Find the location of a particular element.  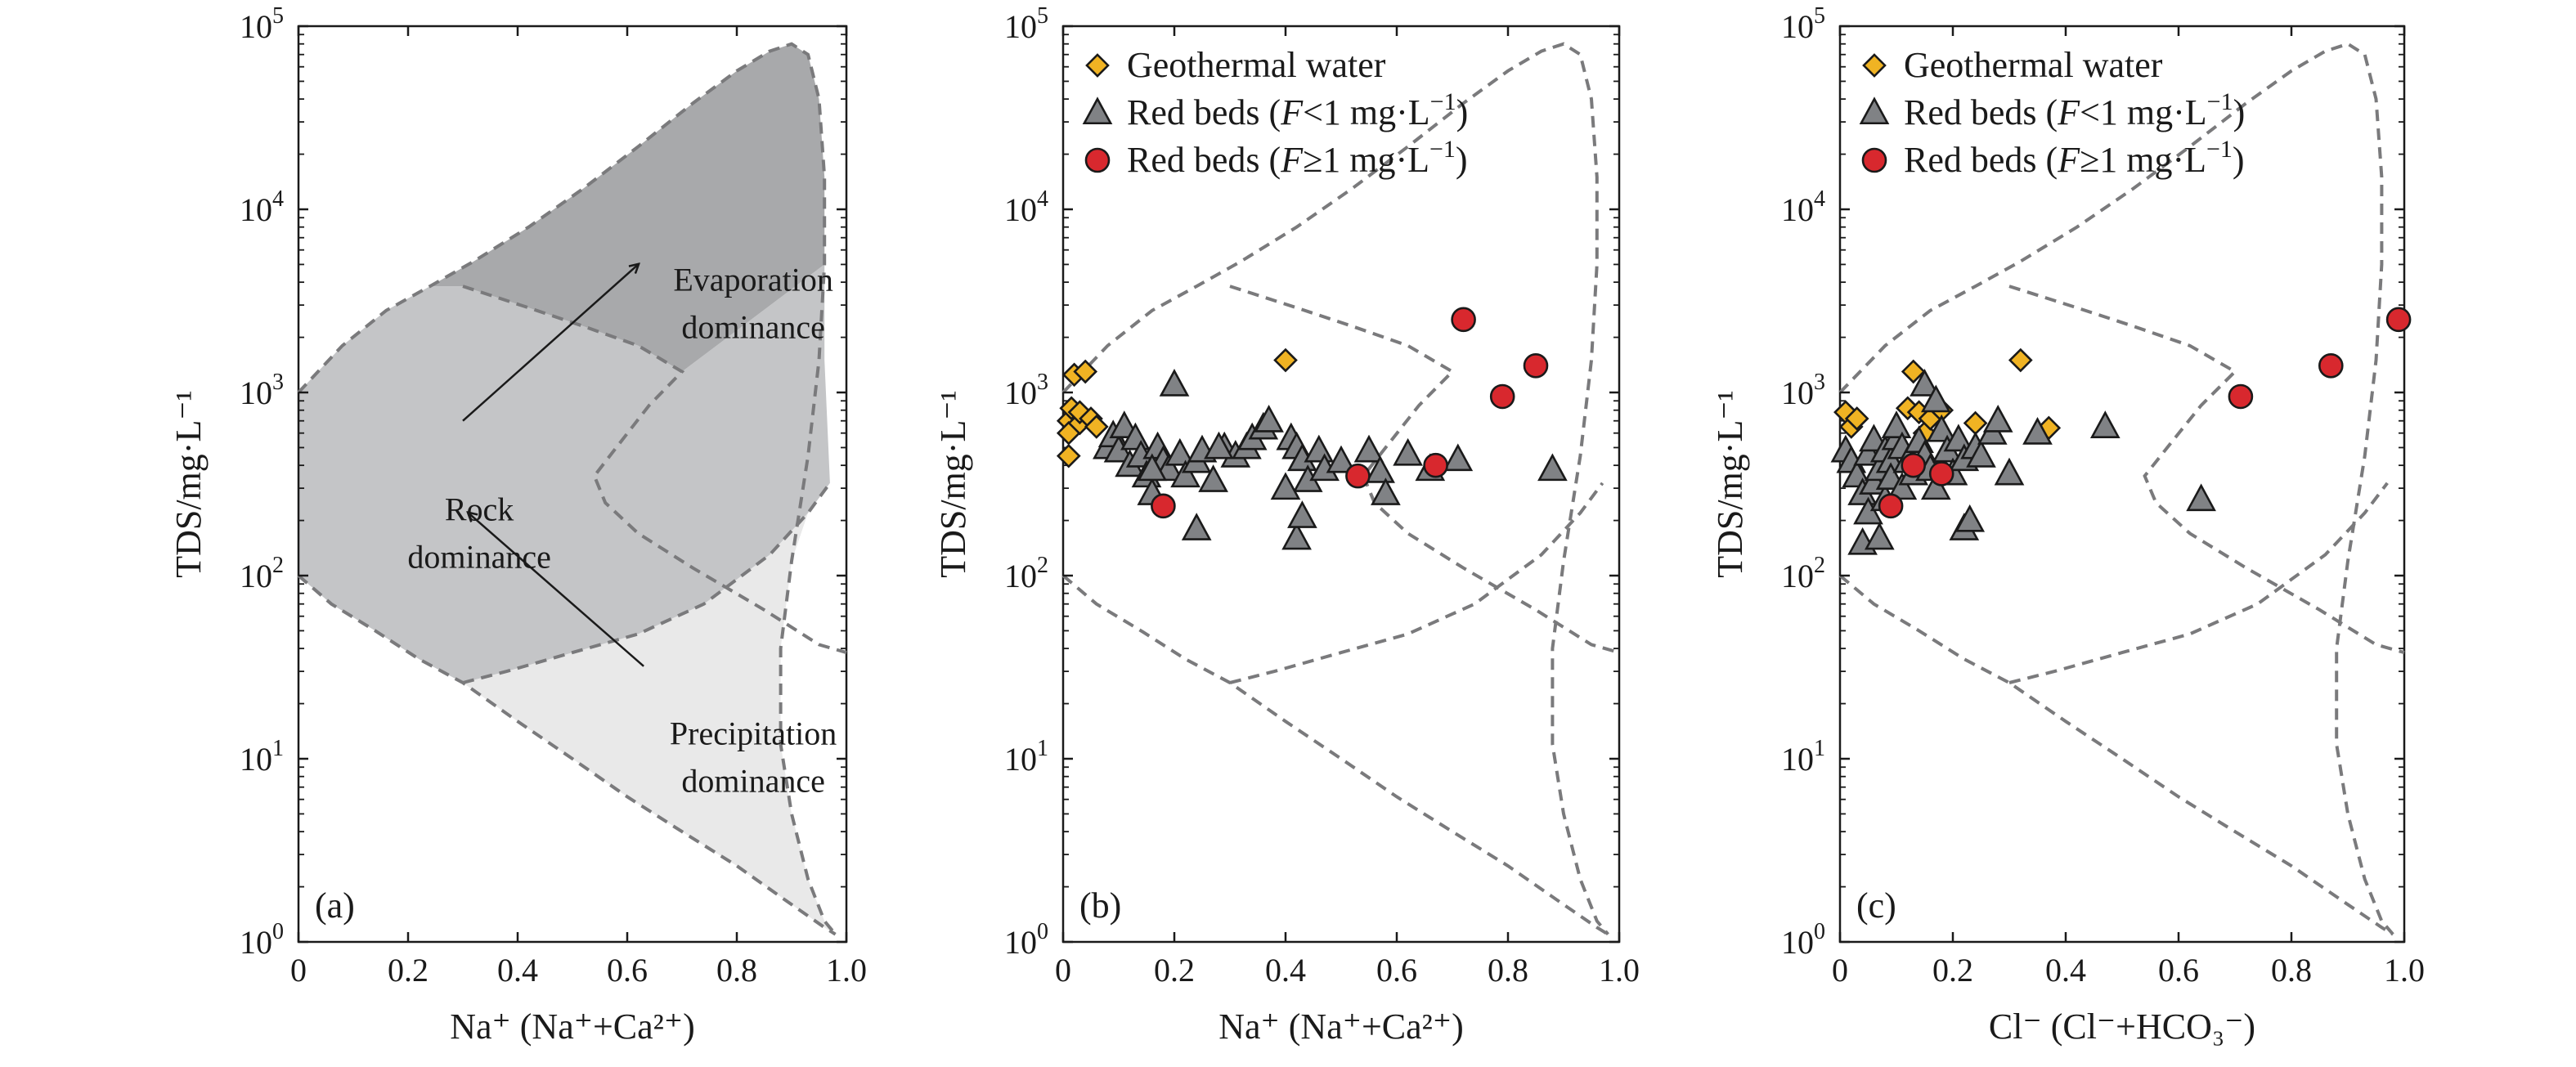

boundary-inner is located at coordinates (2206, 470).